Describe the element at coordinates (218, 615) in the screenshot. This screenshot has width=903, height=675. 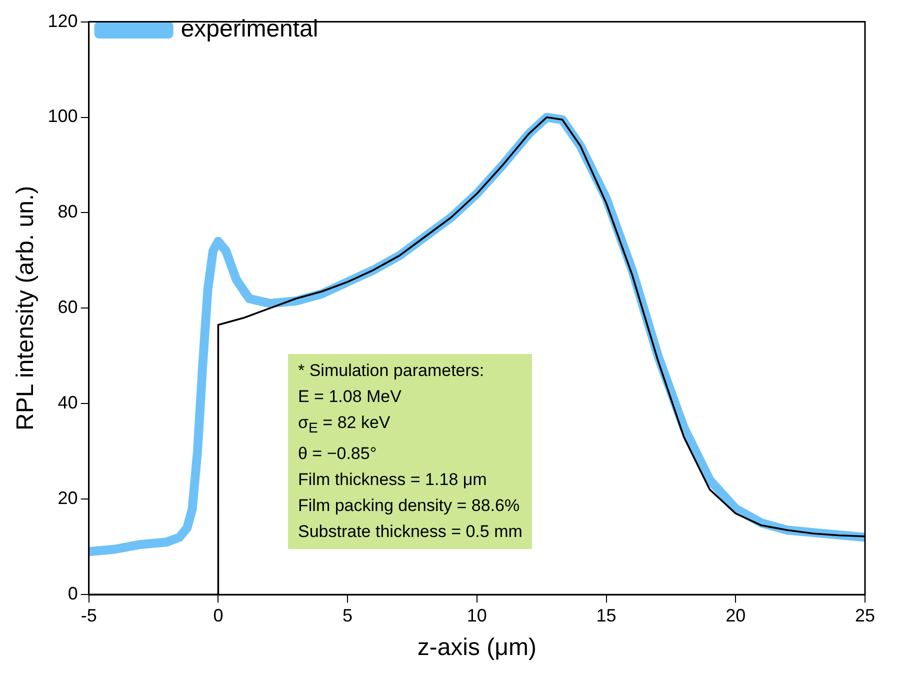
I see `x-tick-label: 0` at that location.